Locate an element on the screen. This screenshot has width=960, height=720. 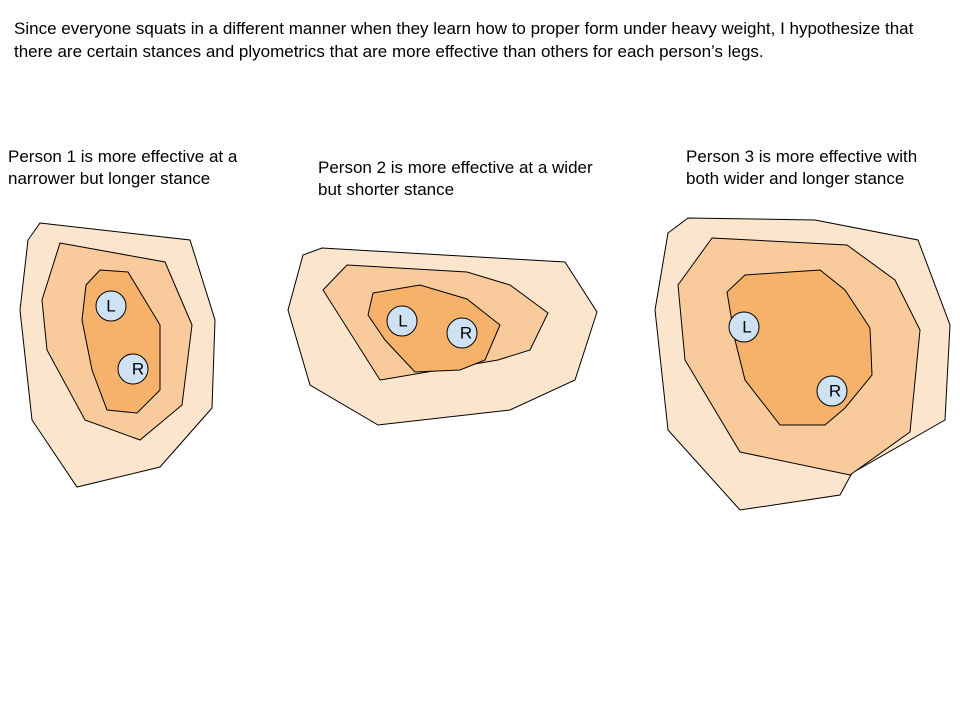
person-2-left-foot-marker is located at coordinates (402, 321).